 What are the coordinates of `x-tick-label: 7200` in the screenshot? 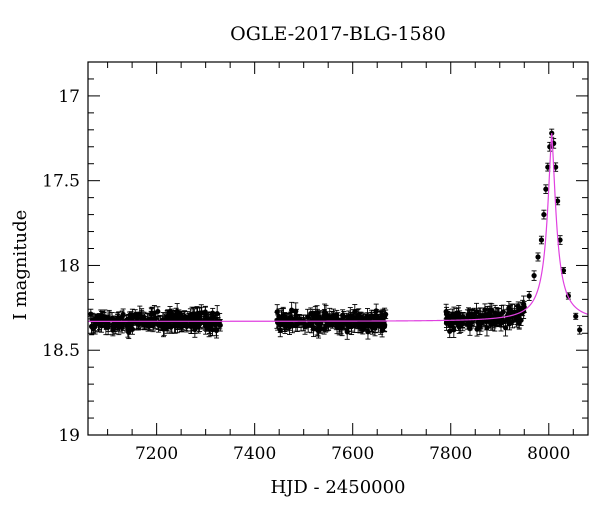 It's located at (156, 454).